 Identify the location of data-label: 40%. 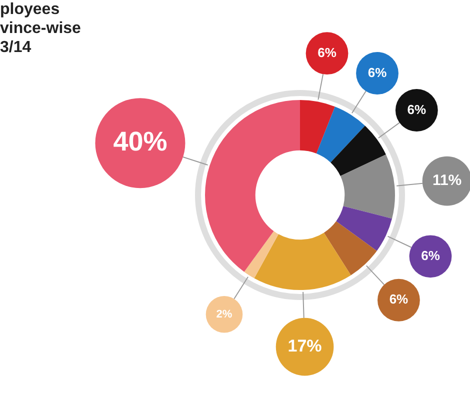
(140, 141).